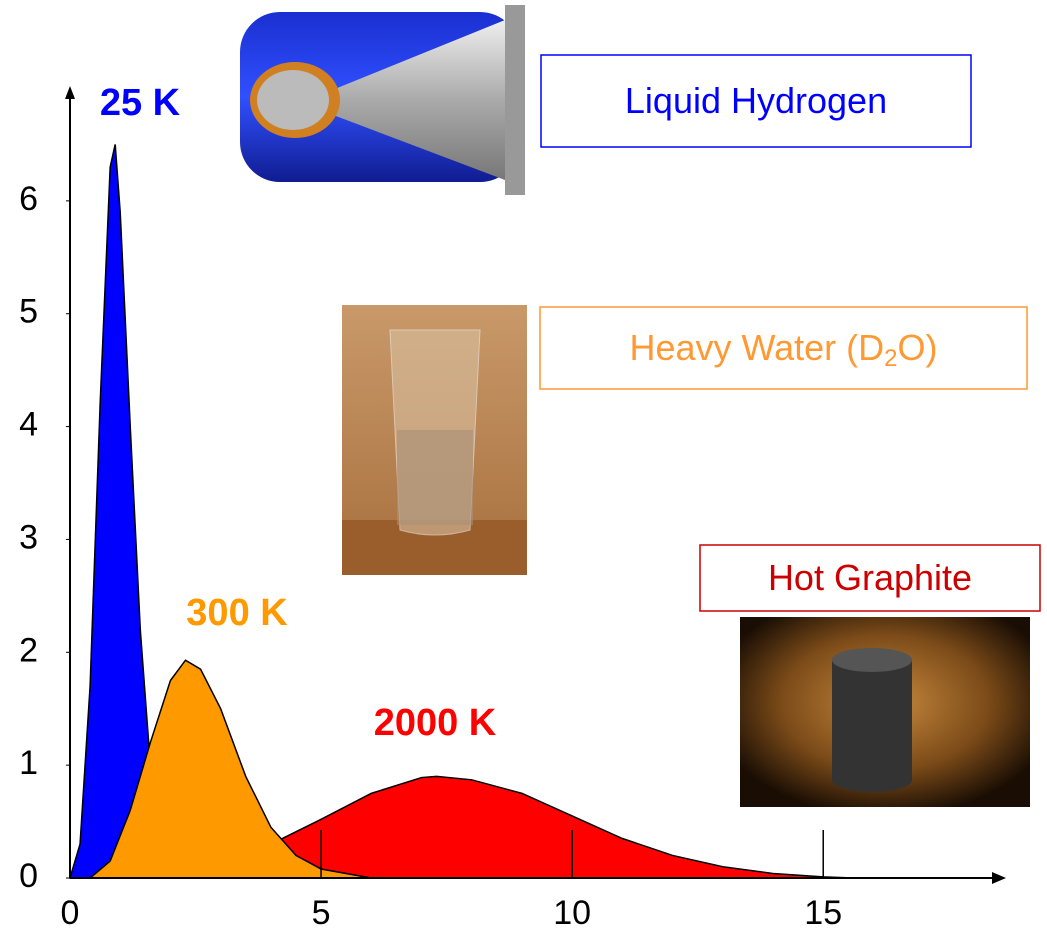  Describe the element at coordinates (756, 347) in the screenshot. I see `label-text-part: Heavy Water (D` at that location.